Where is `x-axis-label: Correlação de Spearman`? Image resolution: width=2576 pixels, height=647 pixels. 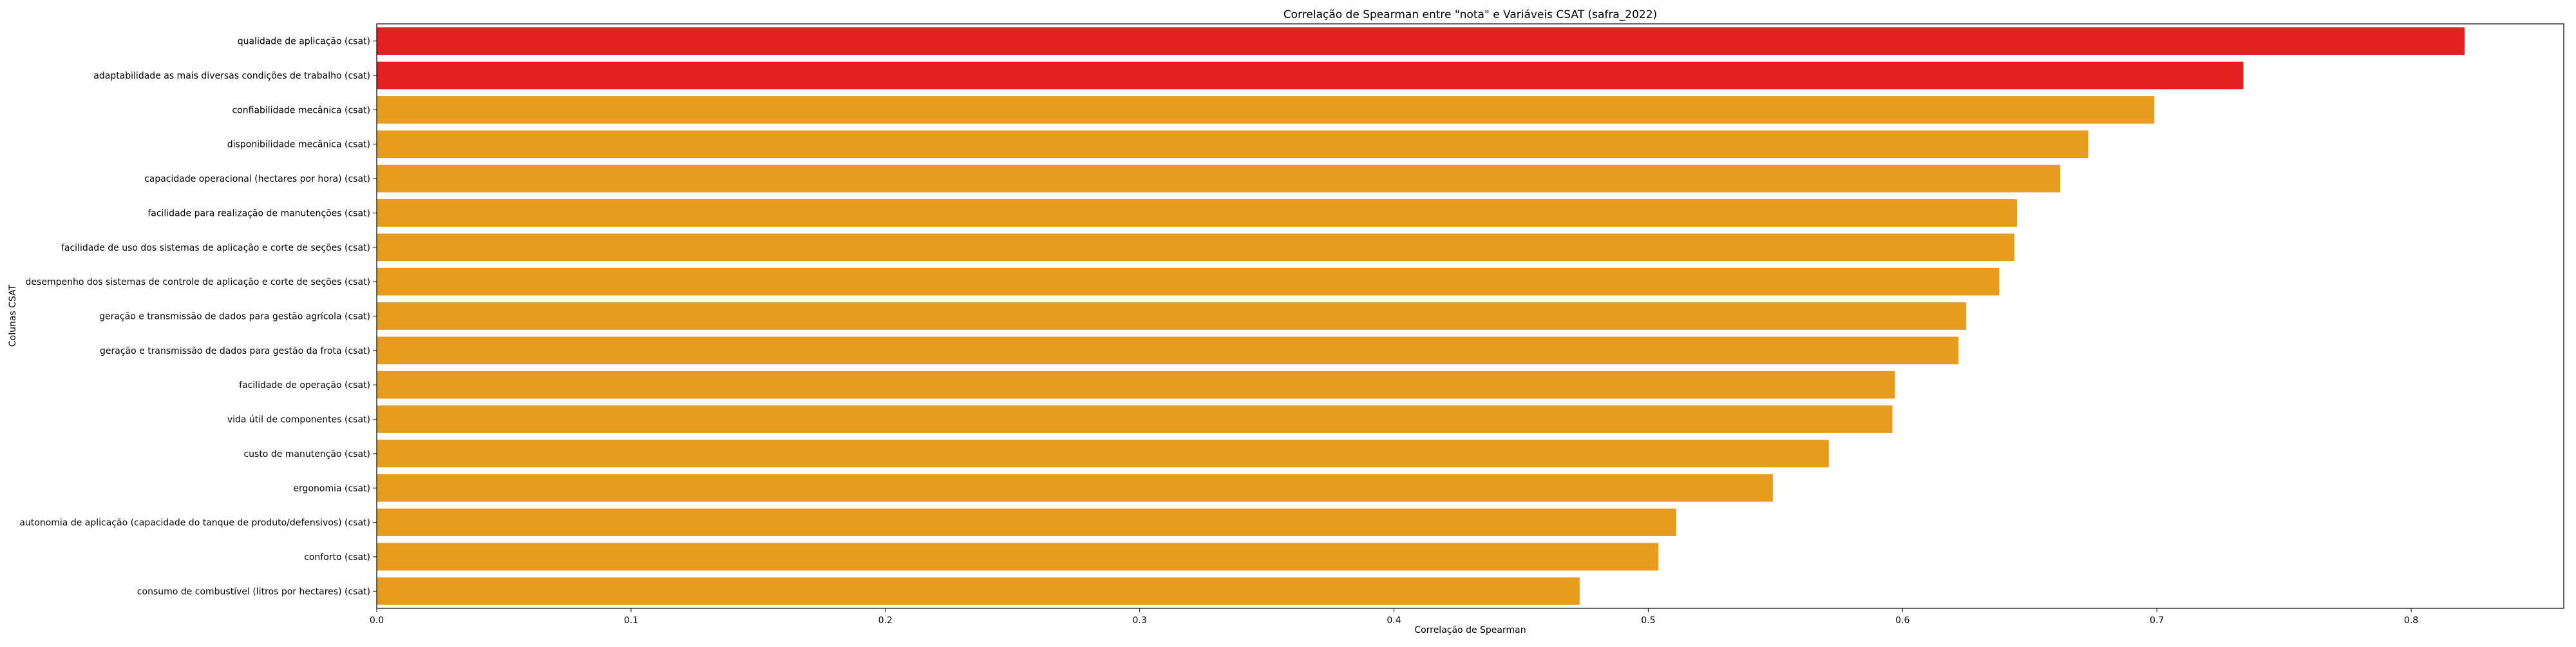 x-axis-label: Correlação de Spearman is located at coordinates (1470, 630).